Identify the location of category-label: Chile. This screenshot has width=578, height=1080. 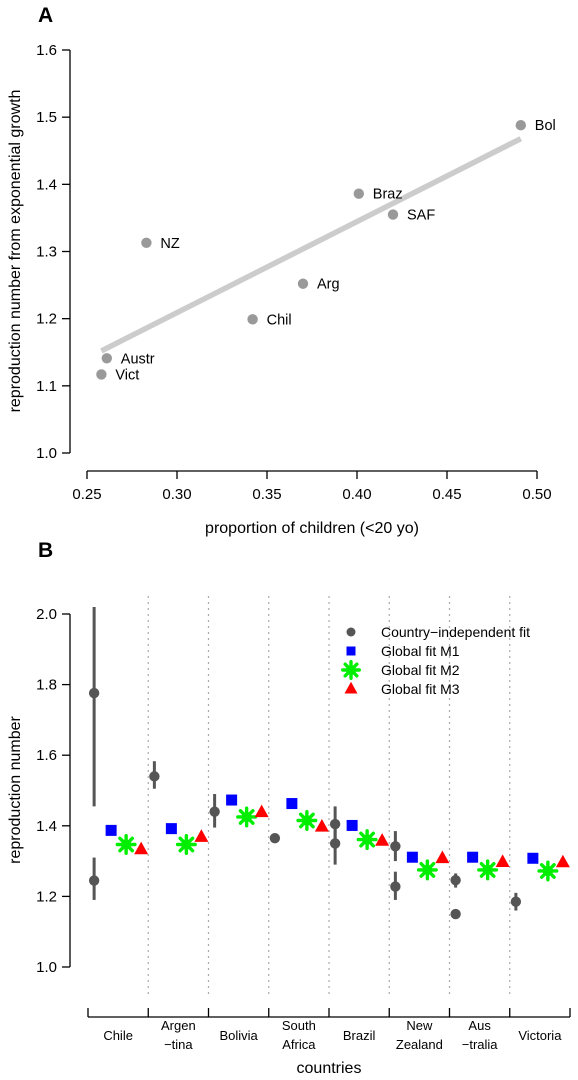
(118, 1035).